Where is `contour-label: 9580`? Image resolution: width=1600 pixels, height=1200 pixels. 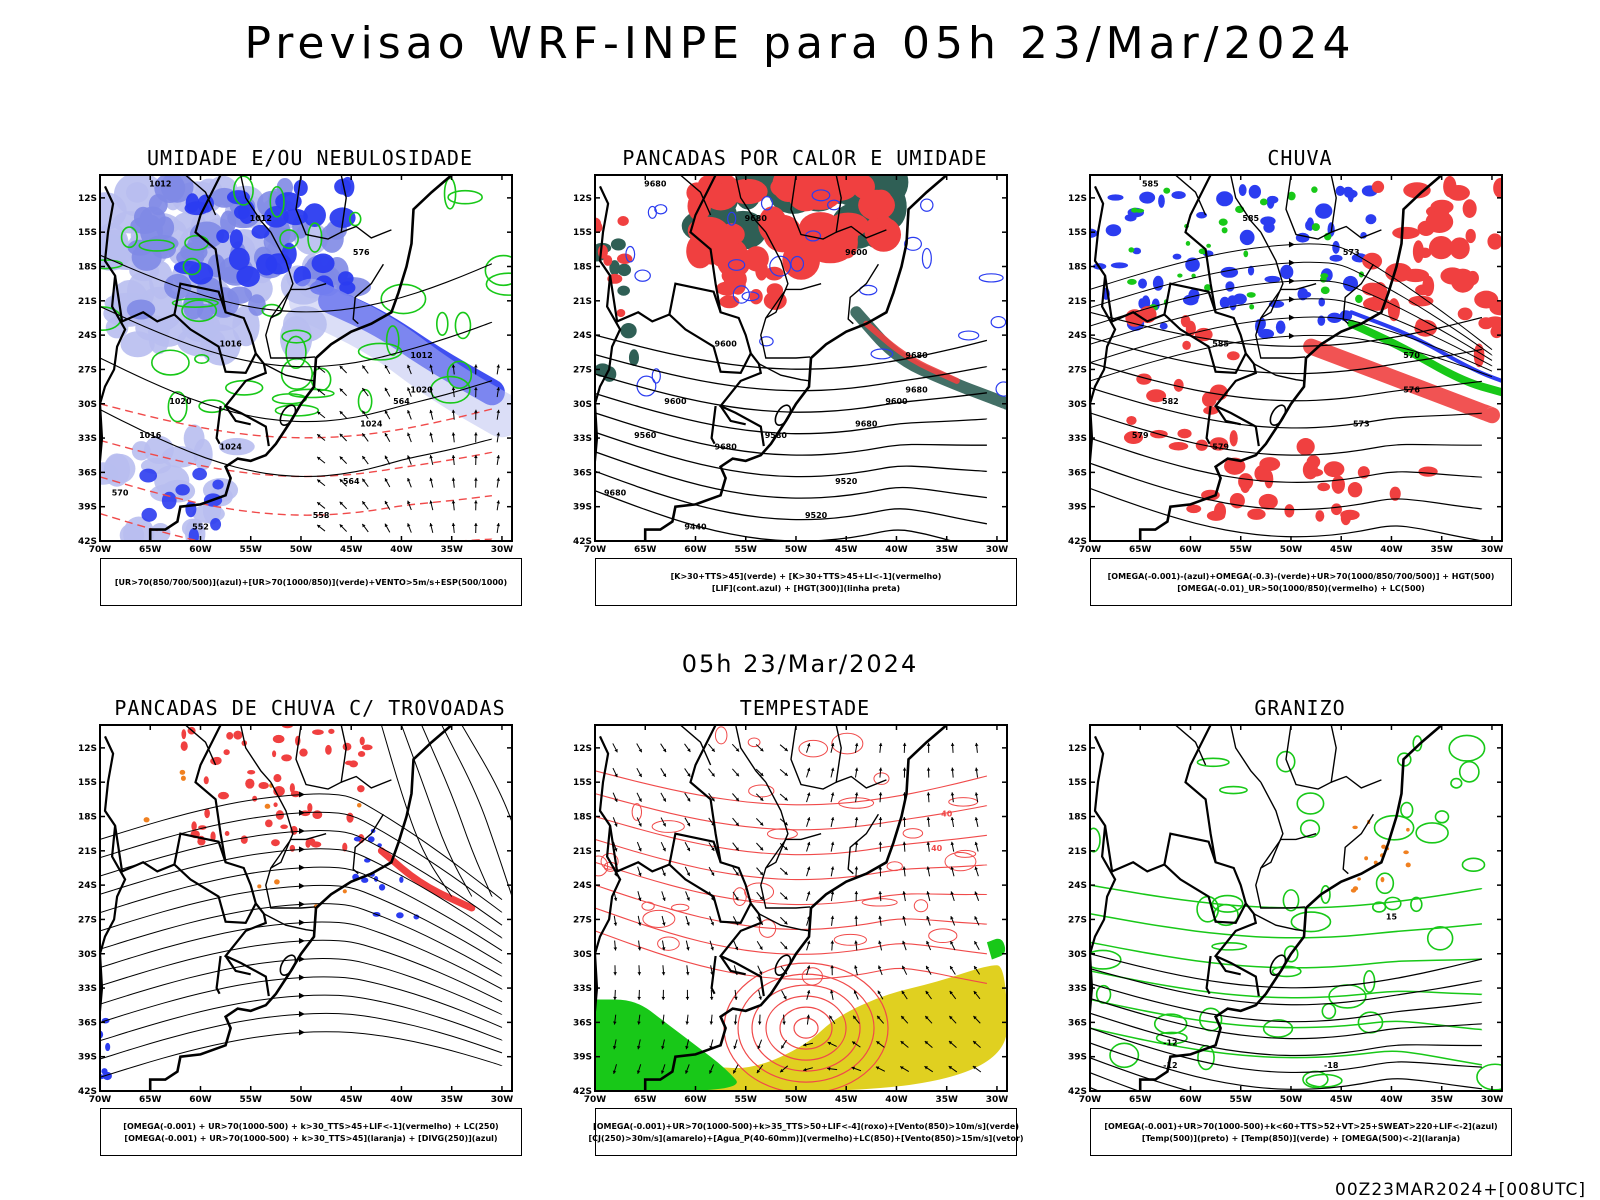 contour-label: 9580 is located at coordinates (776, 435).